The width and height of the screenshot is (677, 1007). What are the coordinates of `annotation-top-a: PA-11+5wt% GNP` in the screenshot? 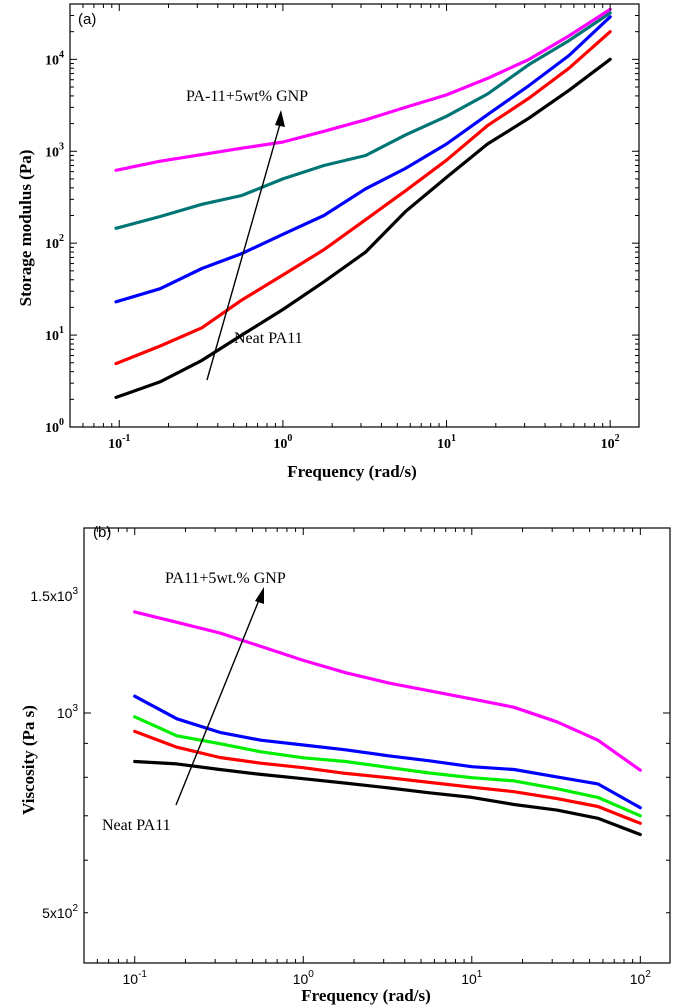 It's located at (247, 96).